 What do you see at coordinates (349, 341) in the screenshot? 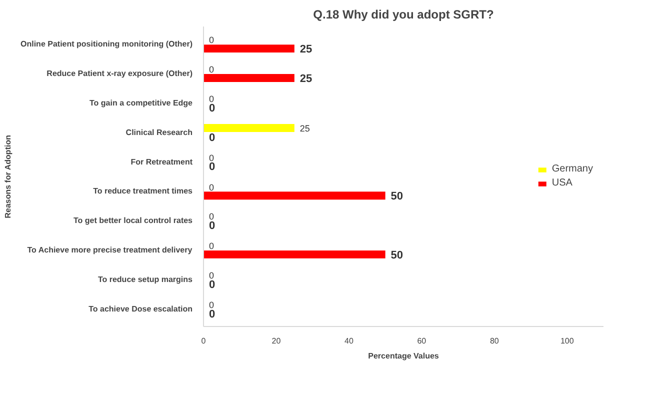
I see `x-tick-label: 40` at bounding box center [349, 341].